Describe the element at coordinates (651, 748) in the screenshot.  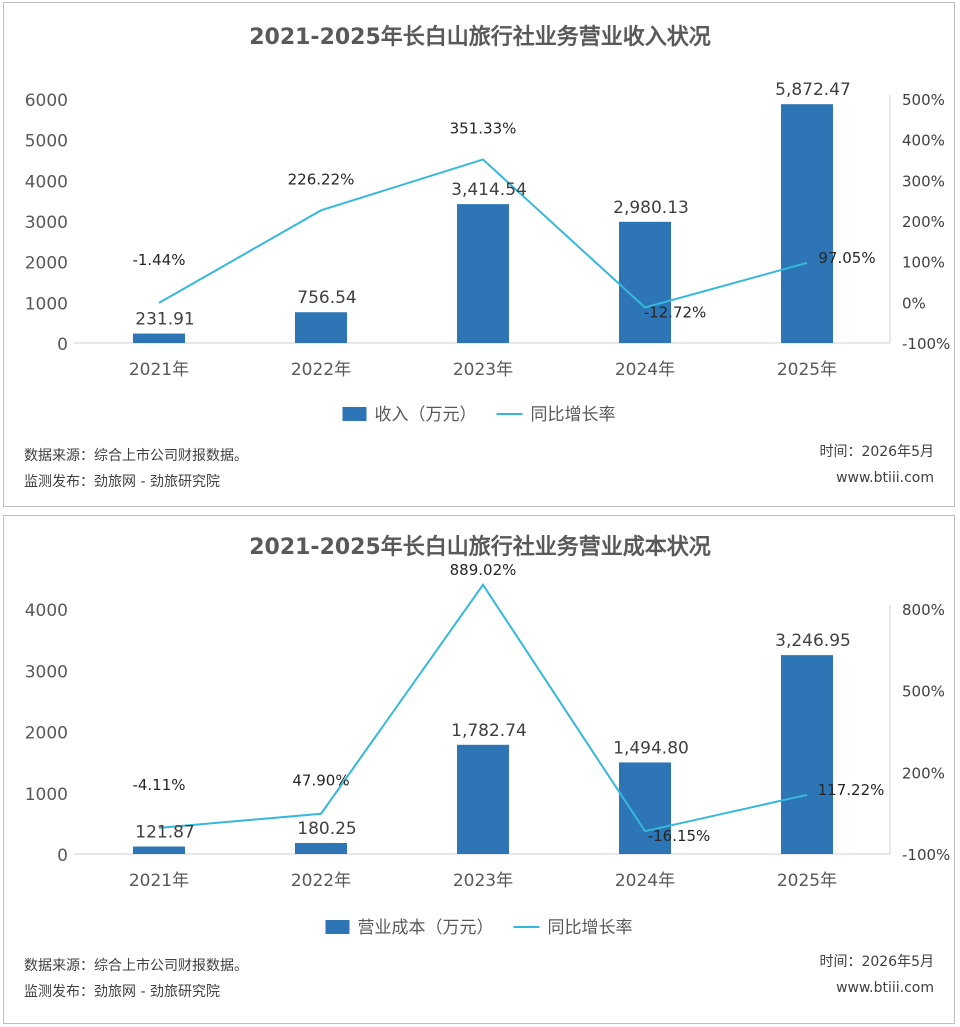
I see `bar-value-label: 1,494.80` at that location.